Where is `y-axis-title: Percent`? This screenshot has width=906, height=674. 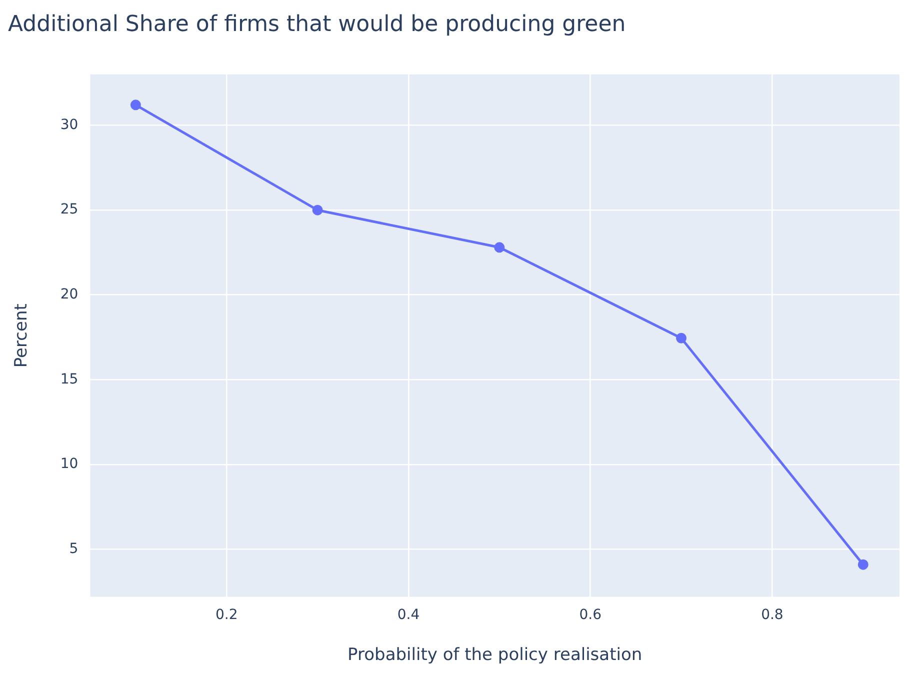
y-axis-title: Percent is located at coordinates (22, 335).